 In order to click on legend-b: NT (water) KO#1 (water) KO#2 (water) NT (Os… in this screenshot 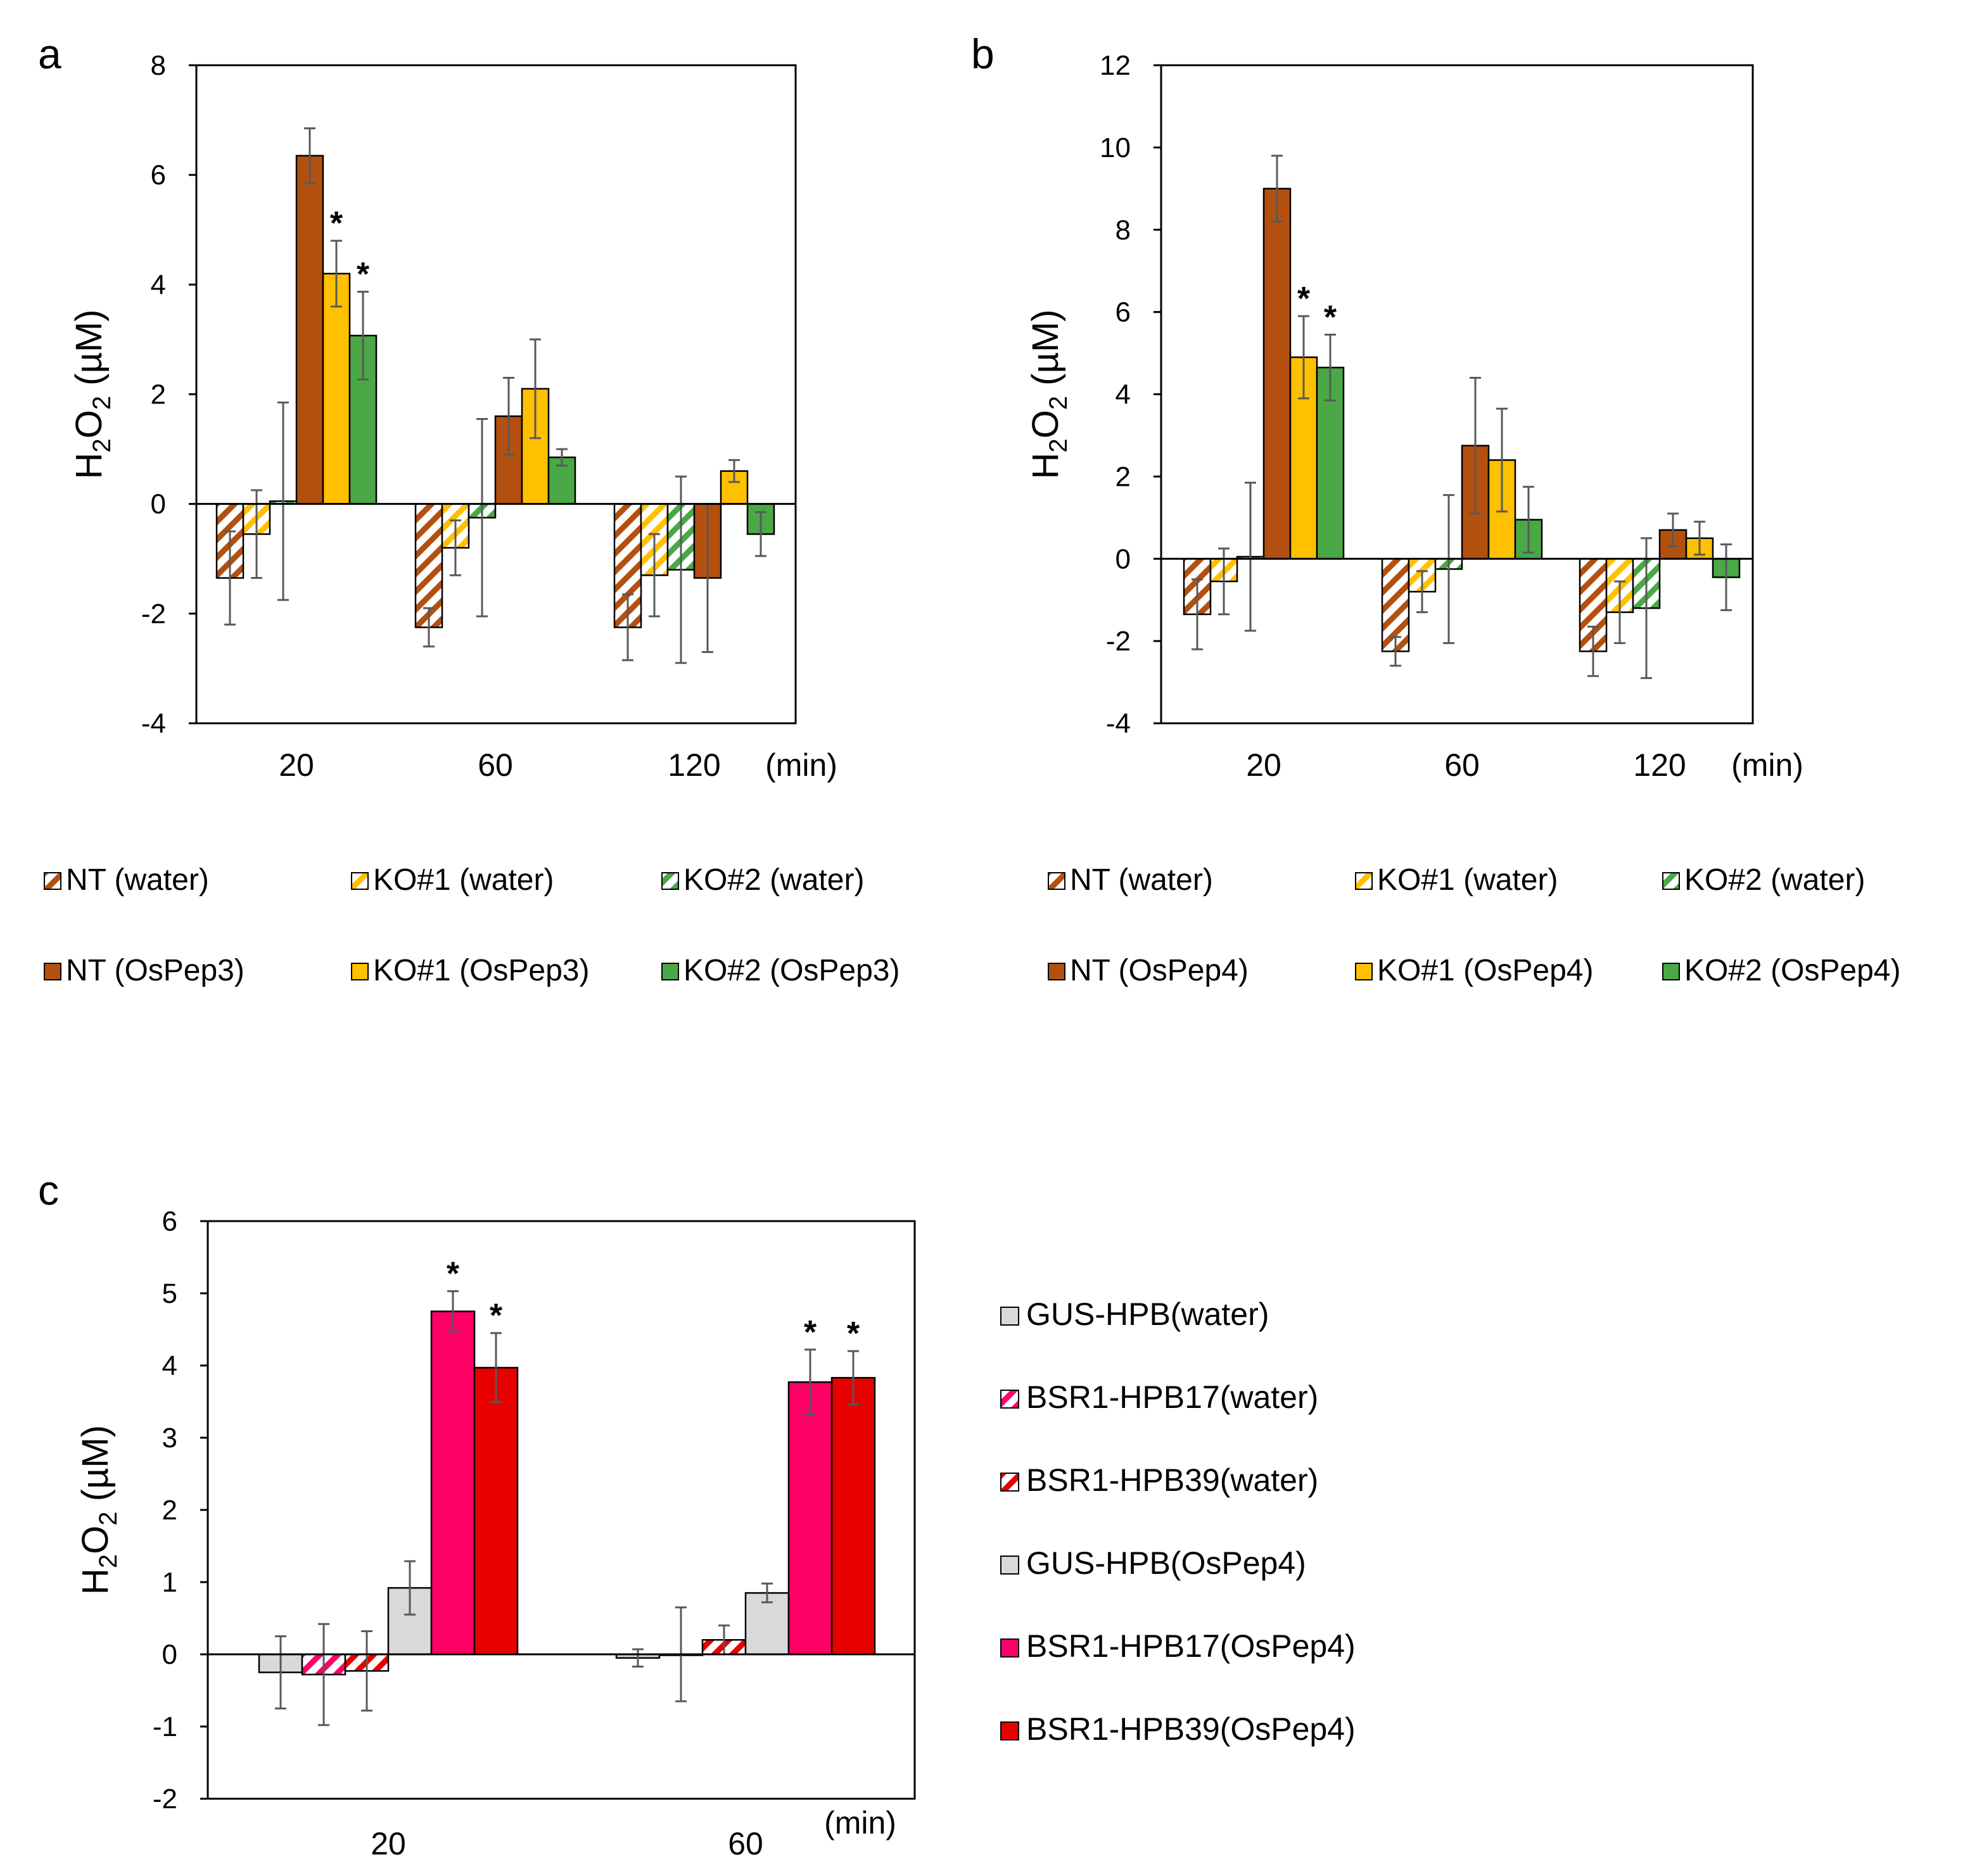, I will do `click(1474, 925)`.